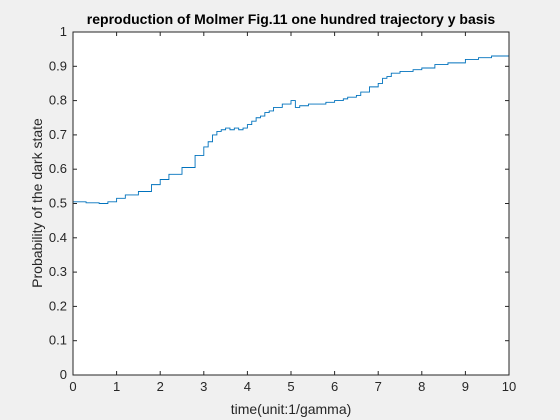  I want to click on x-tick-label: 2, so click(160, 386).